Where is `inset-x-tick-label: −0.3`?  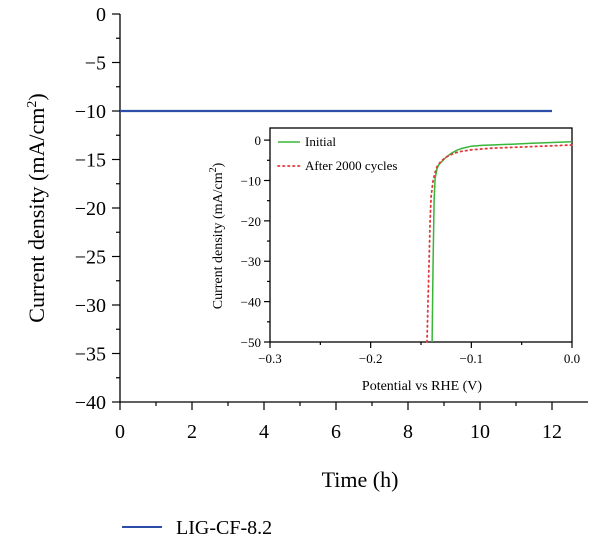 inset-x-tick-label: −0.3 is located at coordinates (270, 358).